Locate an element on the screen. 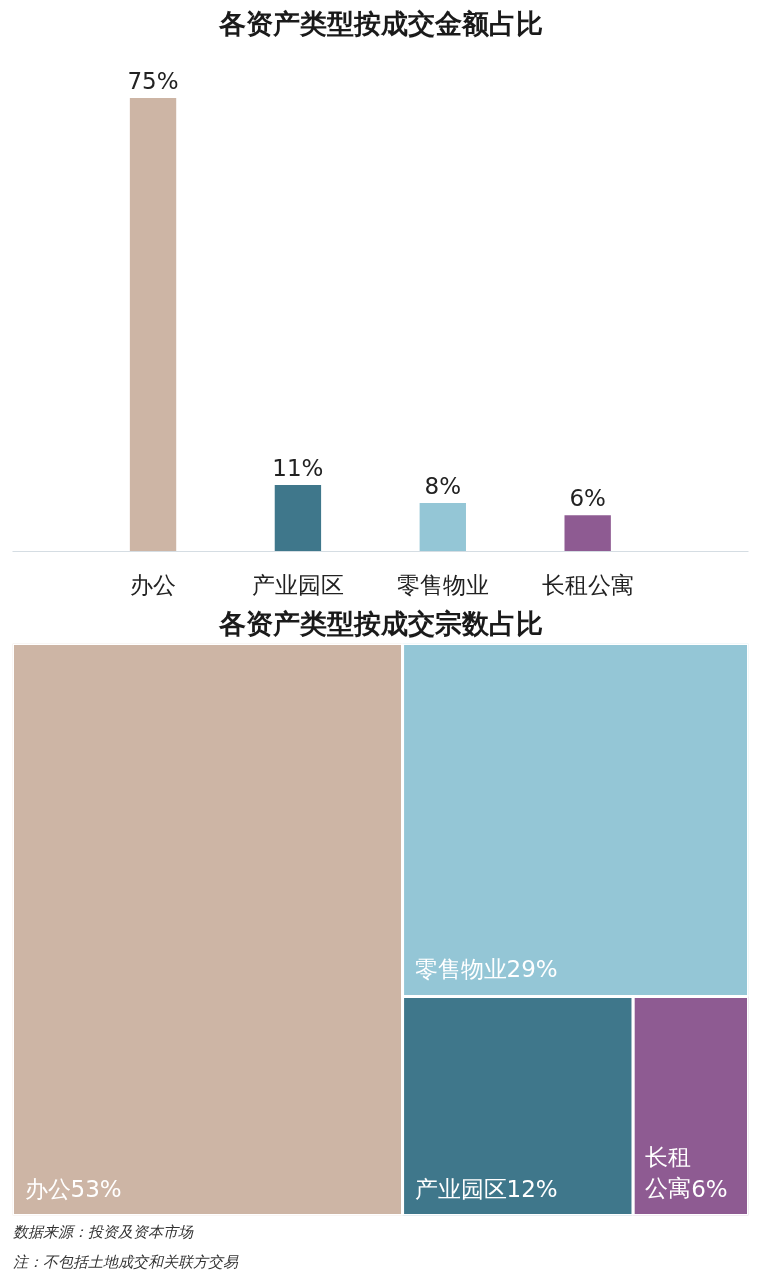 The height and width of the screenshot is (1280, 763). data-label: 75% is located at coordinates (153, 80).